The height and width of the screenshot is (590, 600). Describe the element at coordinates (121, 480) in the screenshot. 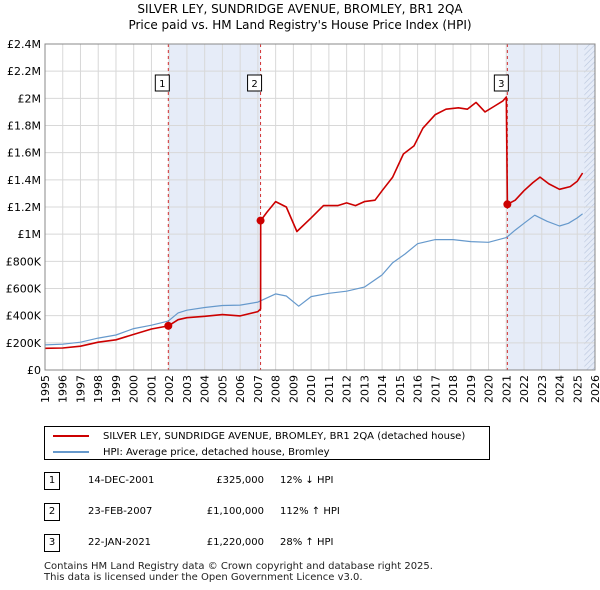

I see `sale-date: 14-DEC-2001` at that location.